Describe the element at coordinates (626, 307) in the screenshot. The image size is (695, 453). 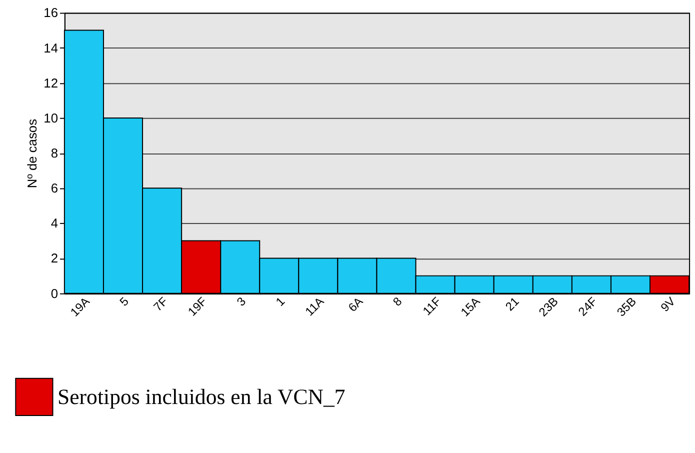
I see `x-tick-label: 35B` at that location.